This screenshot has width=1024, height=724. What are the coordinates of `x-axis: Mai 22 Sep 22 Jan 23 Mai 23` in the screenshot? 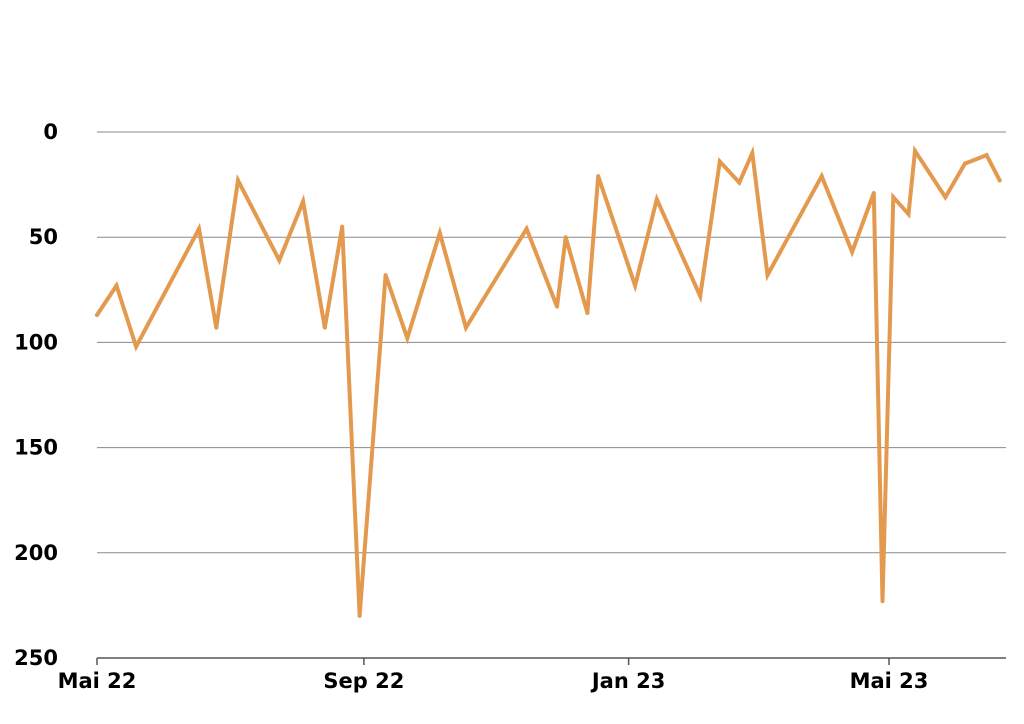 It's located at (532, 675).